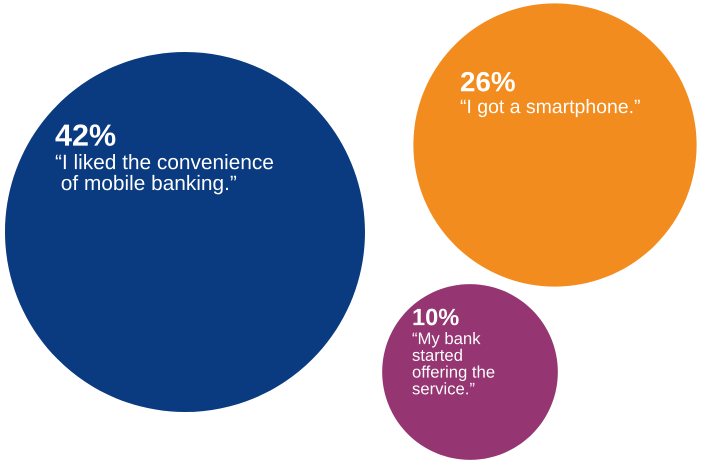 This screenshot has width=701, height=464. What do you see at coordinates (436, 317) in the screenshot?
I see `data-label: 10%` at bounding box center [436, 317].